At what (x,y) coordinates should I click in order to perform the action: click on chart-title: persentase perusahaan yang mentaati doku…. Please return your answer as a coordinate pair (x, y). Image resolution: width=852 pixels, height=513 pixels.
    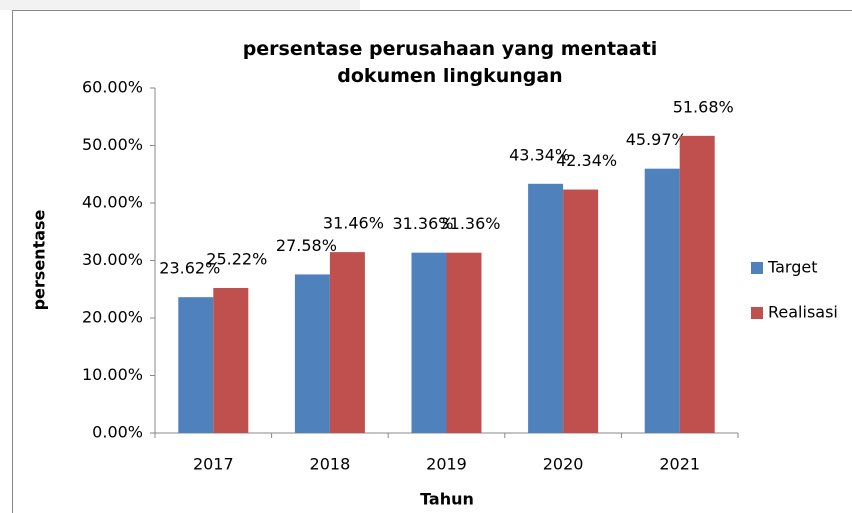
    Looking at the image, I should click on (450, 62).